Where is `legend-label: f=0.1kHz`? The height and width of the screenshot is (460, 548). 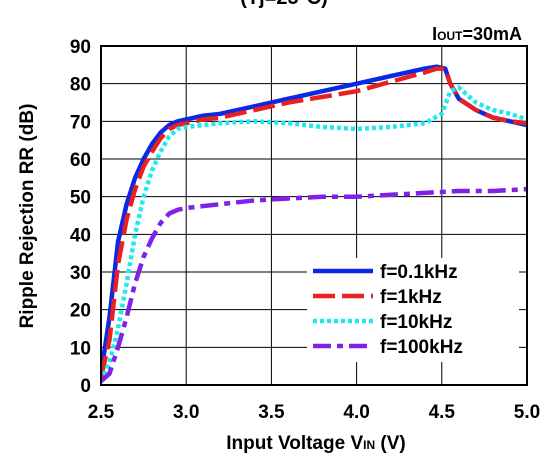
legend-label: f=0.1kHz is located at coordinates (419, 272).